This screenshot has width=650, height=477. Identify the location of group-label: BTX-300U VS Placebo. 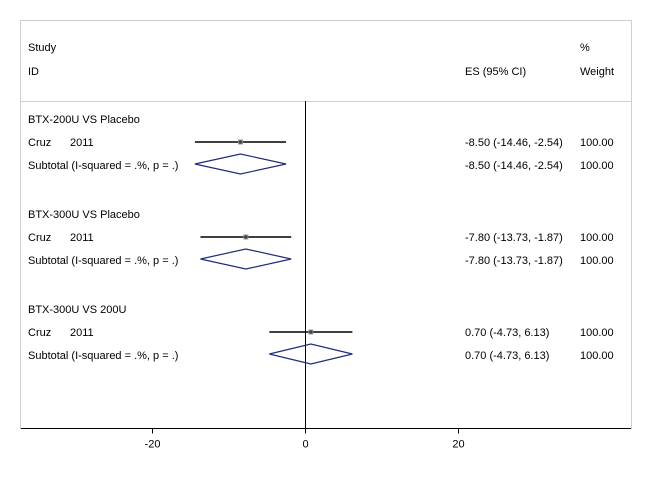
(84, 215).